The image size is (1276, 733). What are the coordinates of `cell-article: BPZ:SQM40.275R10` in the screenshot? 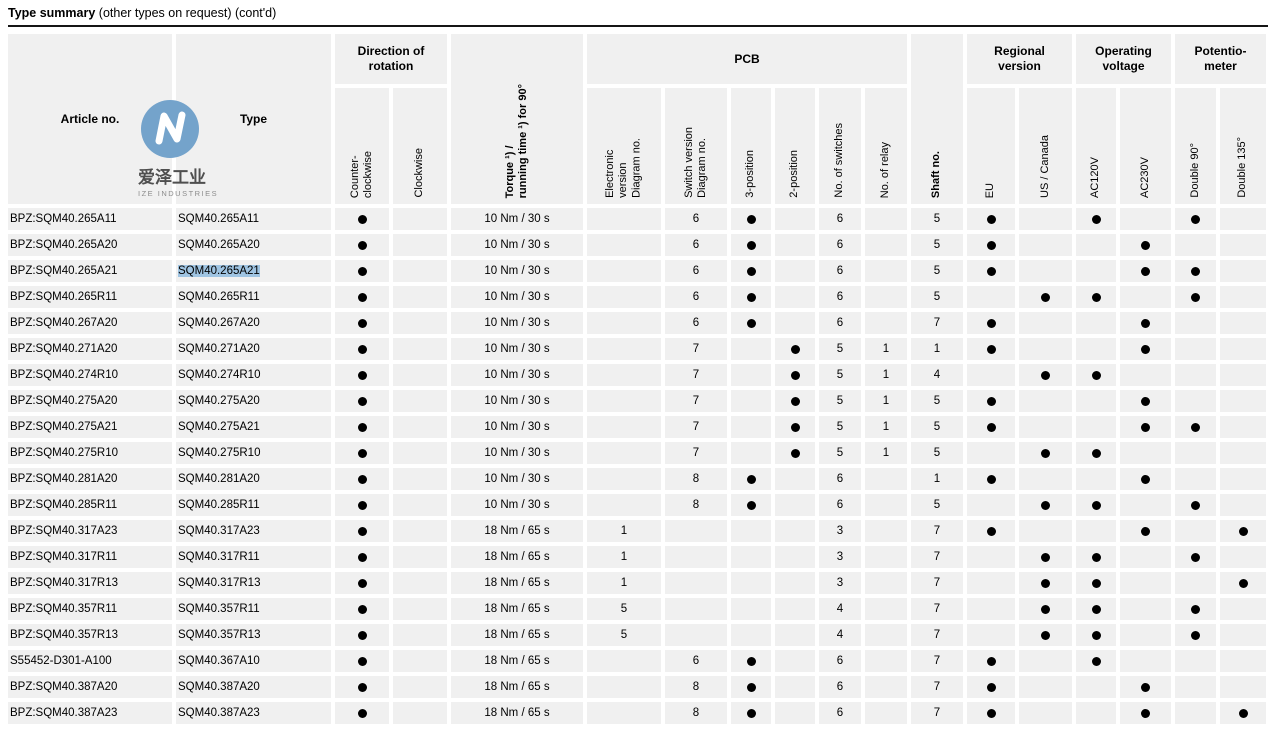 It's located at (90, 453).